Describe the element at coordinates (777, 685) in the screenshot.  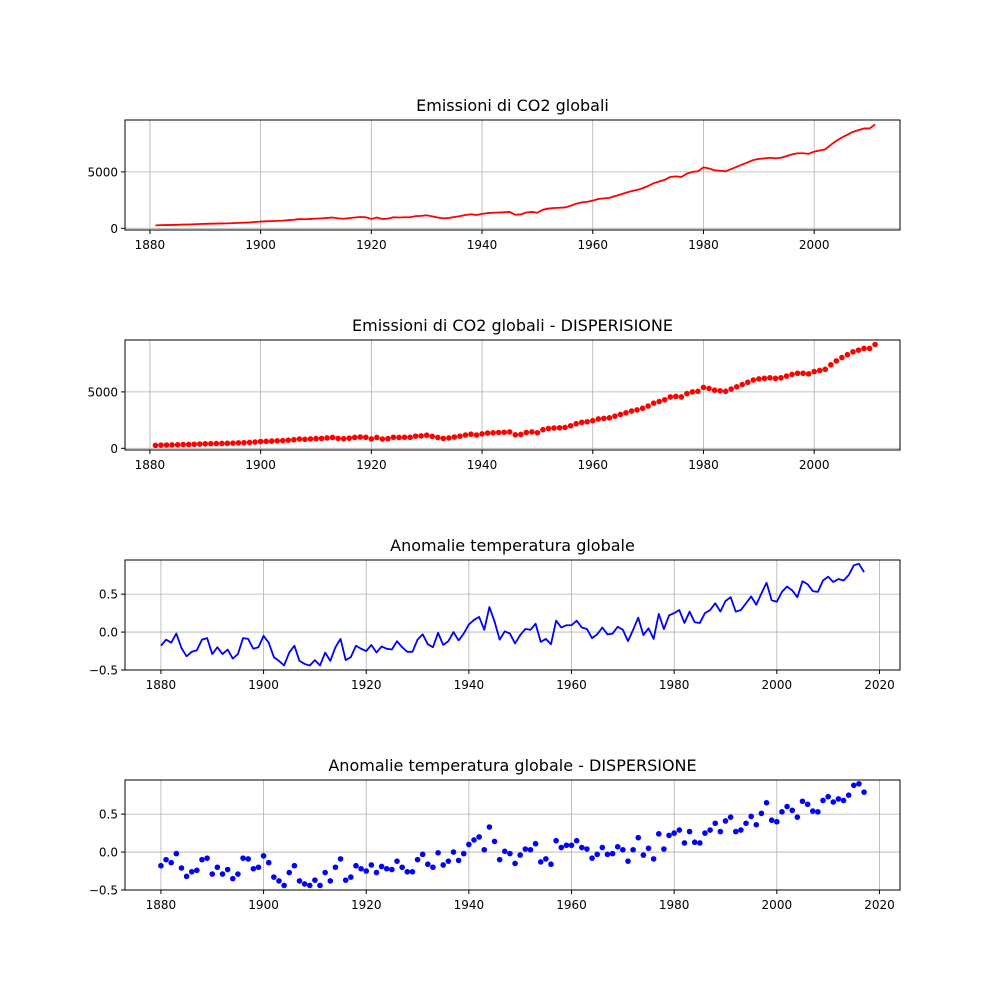
I see `x-tick-label: 2000` at that location.